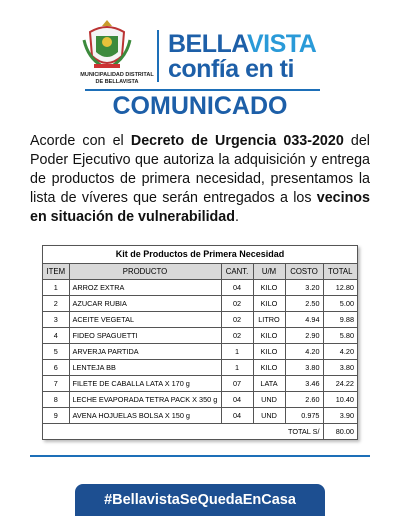 This screenshot has width=400, height=516. I want to click on cell: 2.90, so click(304, 335).